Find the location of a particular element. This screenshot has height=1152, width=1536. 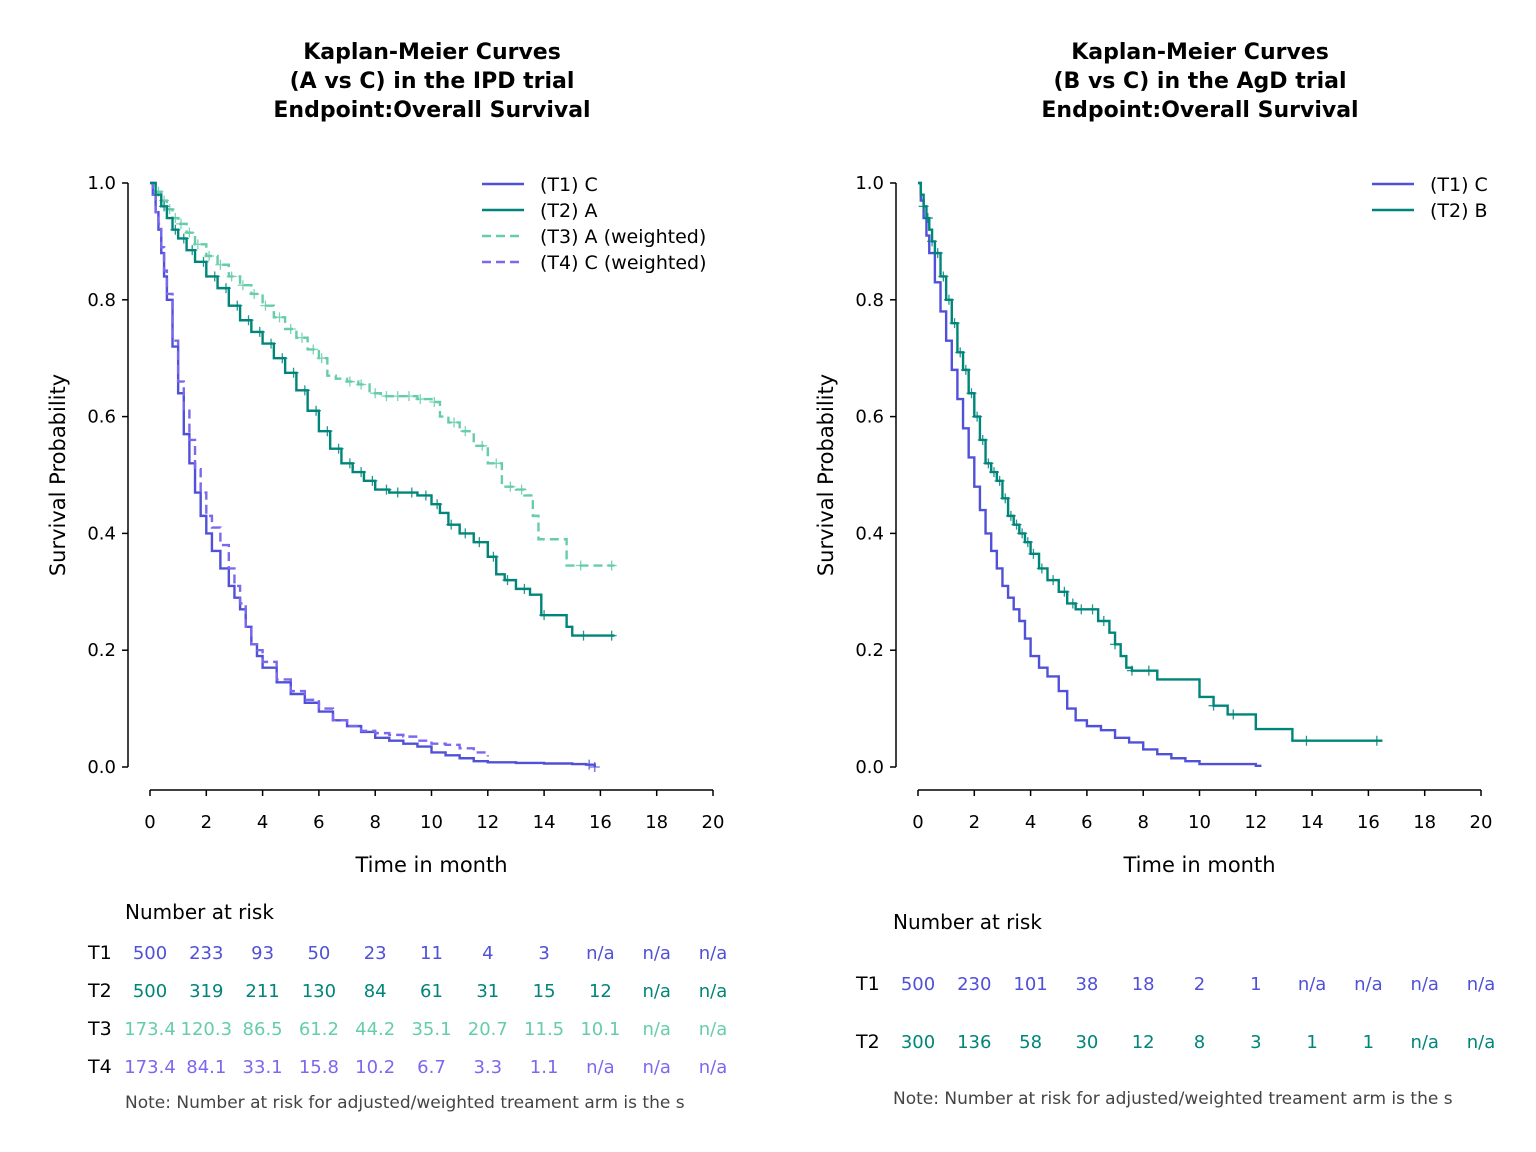

risk-value-t3: 10.1 is located at coordinates (600, 1029).